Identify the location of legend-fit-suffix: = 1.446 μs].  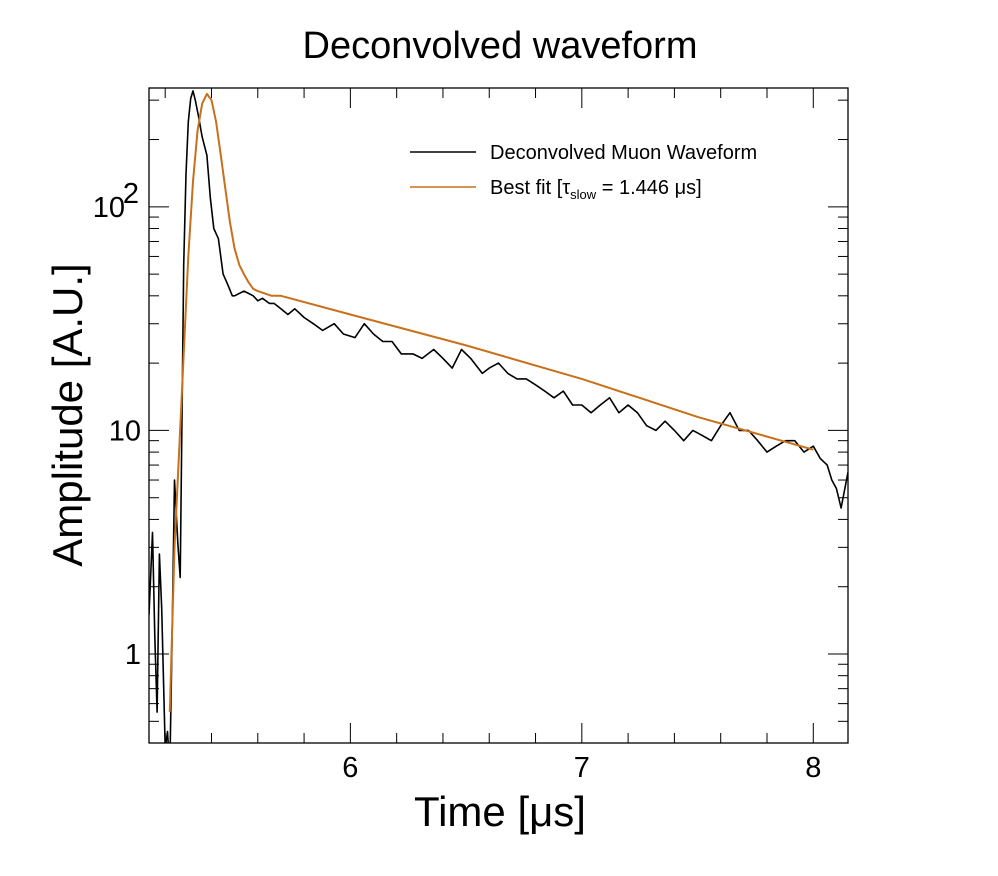
(648, 188).